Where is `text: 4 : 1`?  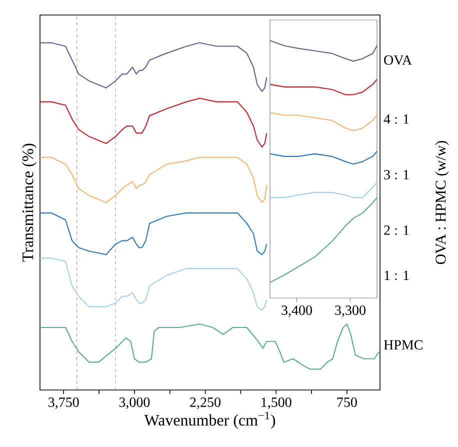
text: 4 : 1 is located at coordinates (396, 119).